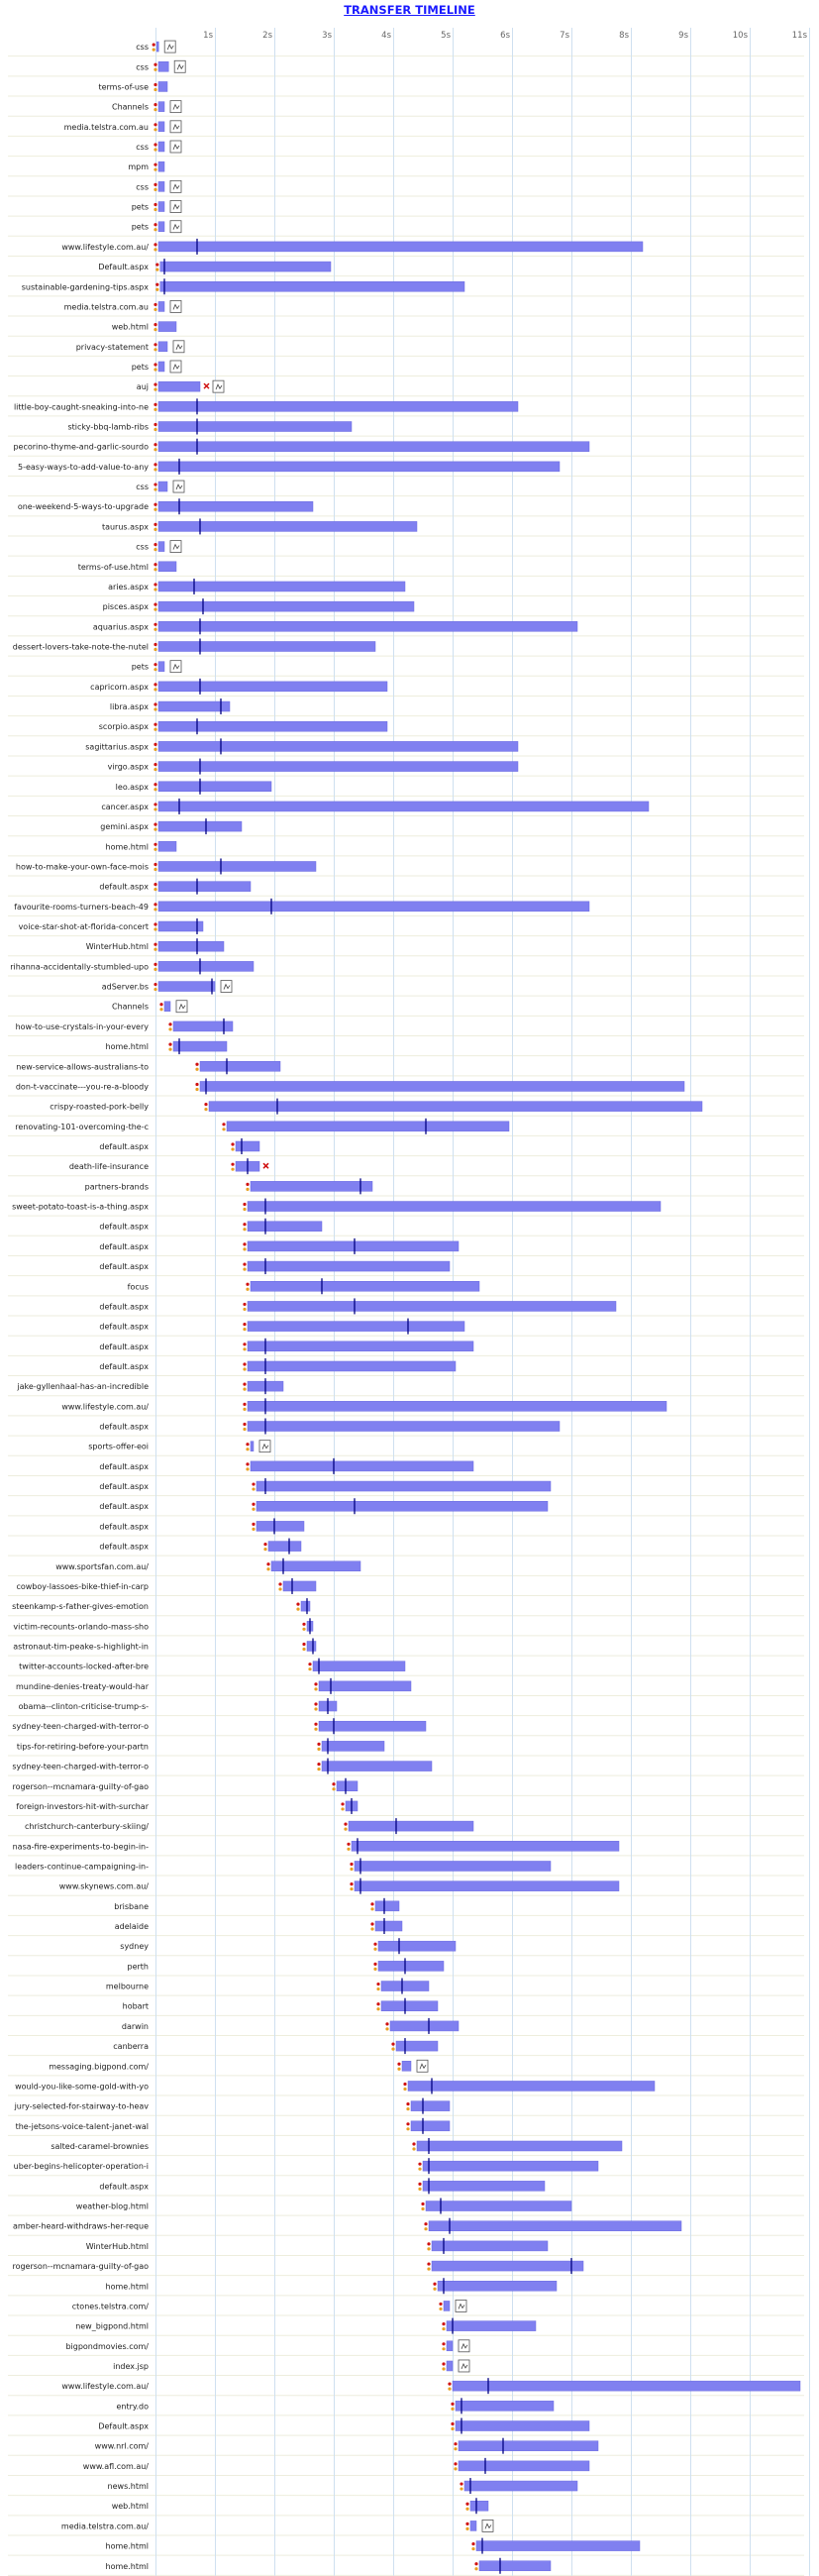  I want to click on x-tick-label: 4s, so click(386, 36).